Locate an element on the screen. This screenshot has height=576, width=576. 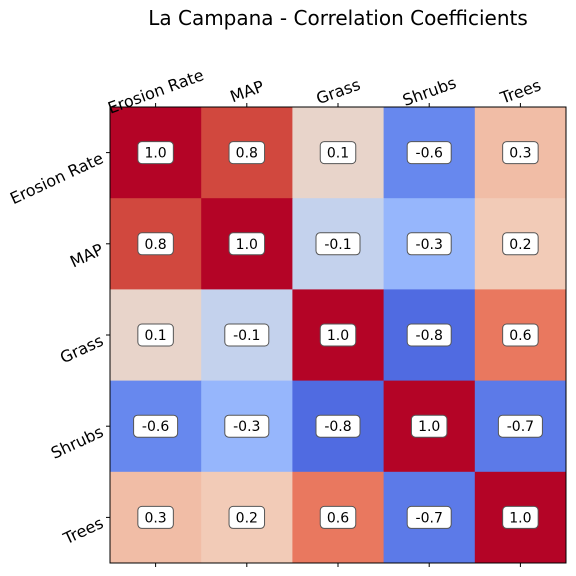
y-tick-labels: Erosion Rate MAP Grass Shrubs Trees is located at coordinates (58, 348).